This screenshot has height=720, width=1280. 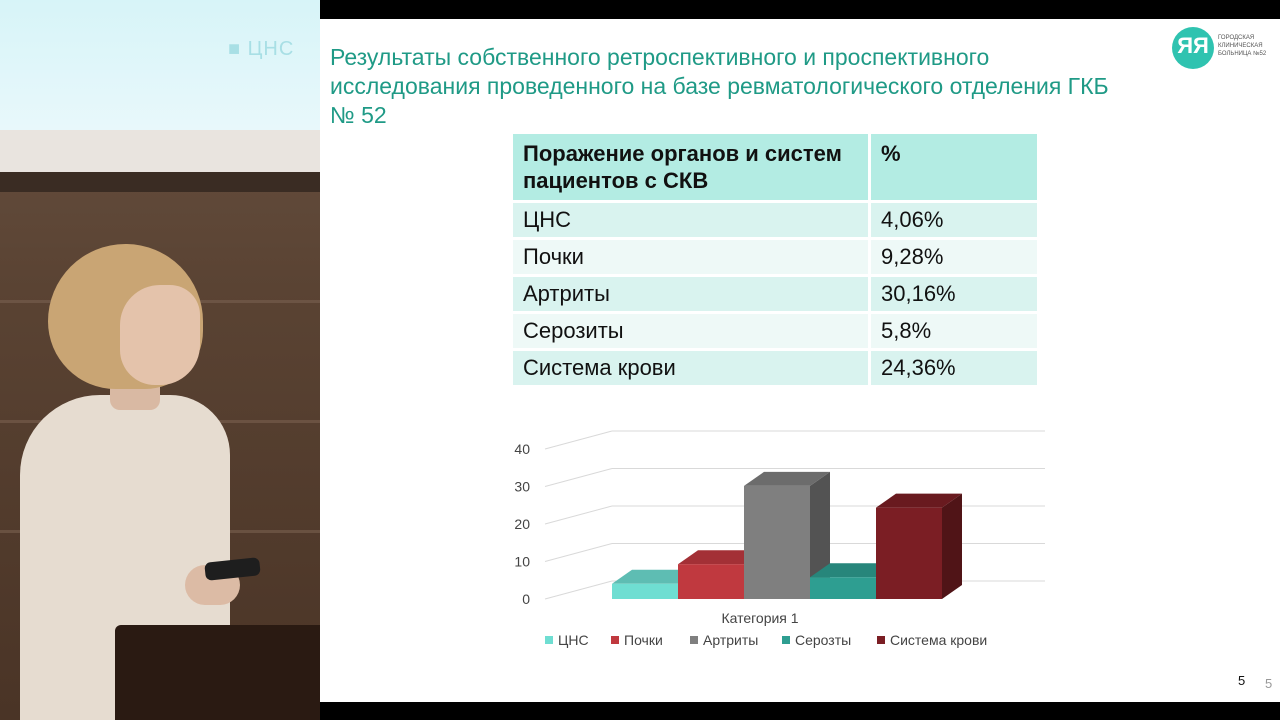 What do you see at coordinates (759, 618) in the screenshot?
I see `chart-x-label: Категория 1` at bounding box center [759, 618].